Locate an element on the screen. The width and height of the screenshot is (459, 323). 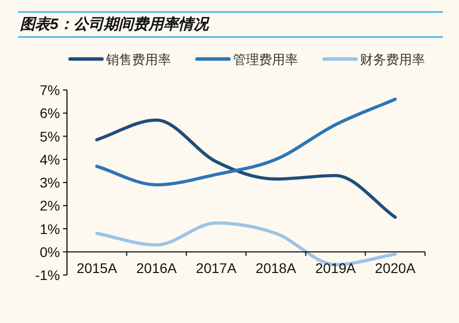
y-tick-label: 6% is located at coordinates (50, 113).